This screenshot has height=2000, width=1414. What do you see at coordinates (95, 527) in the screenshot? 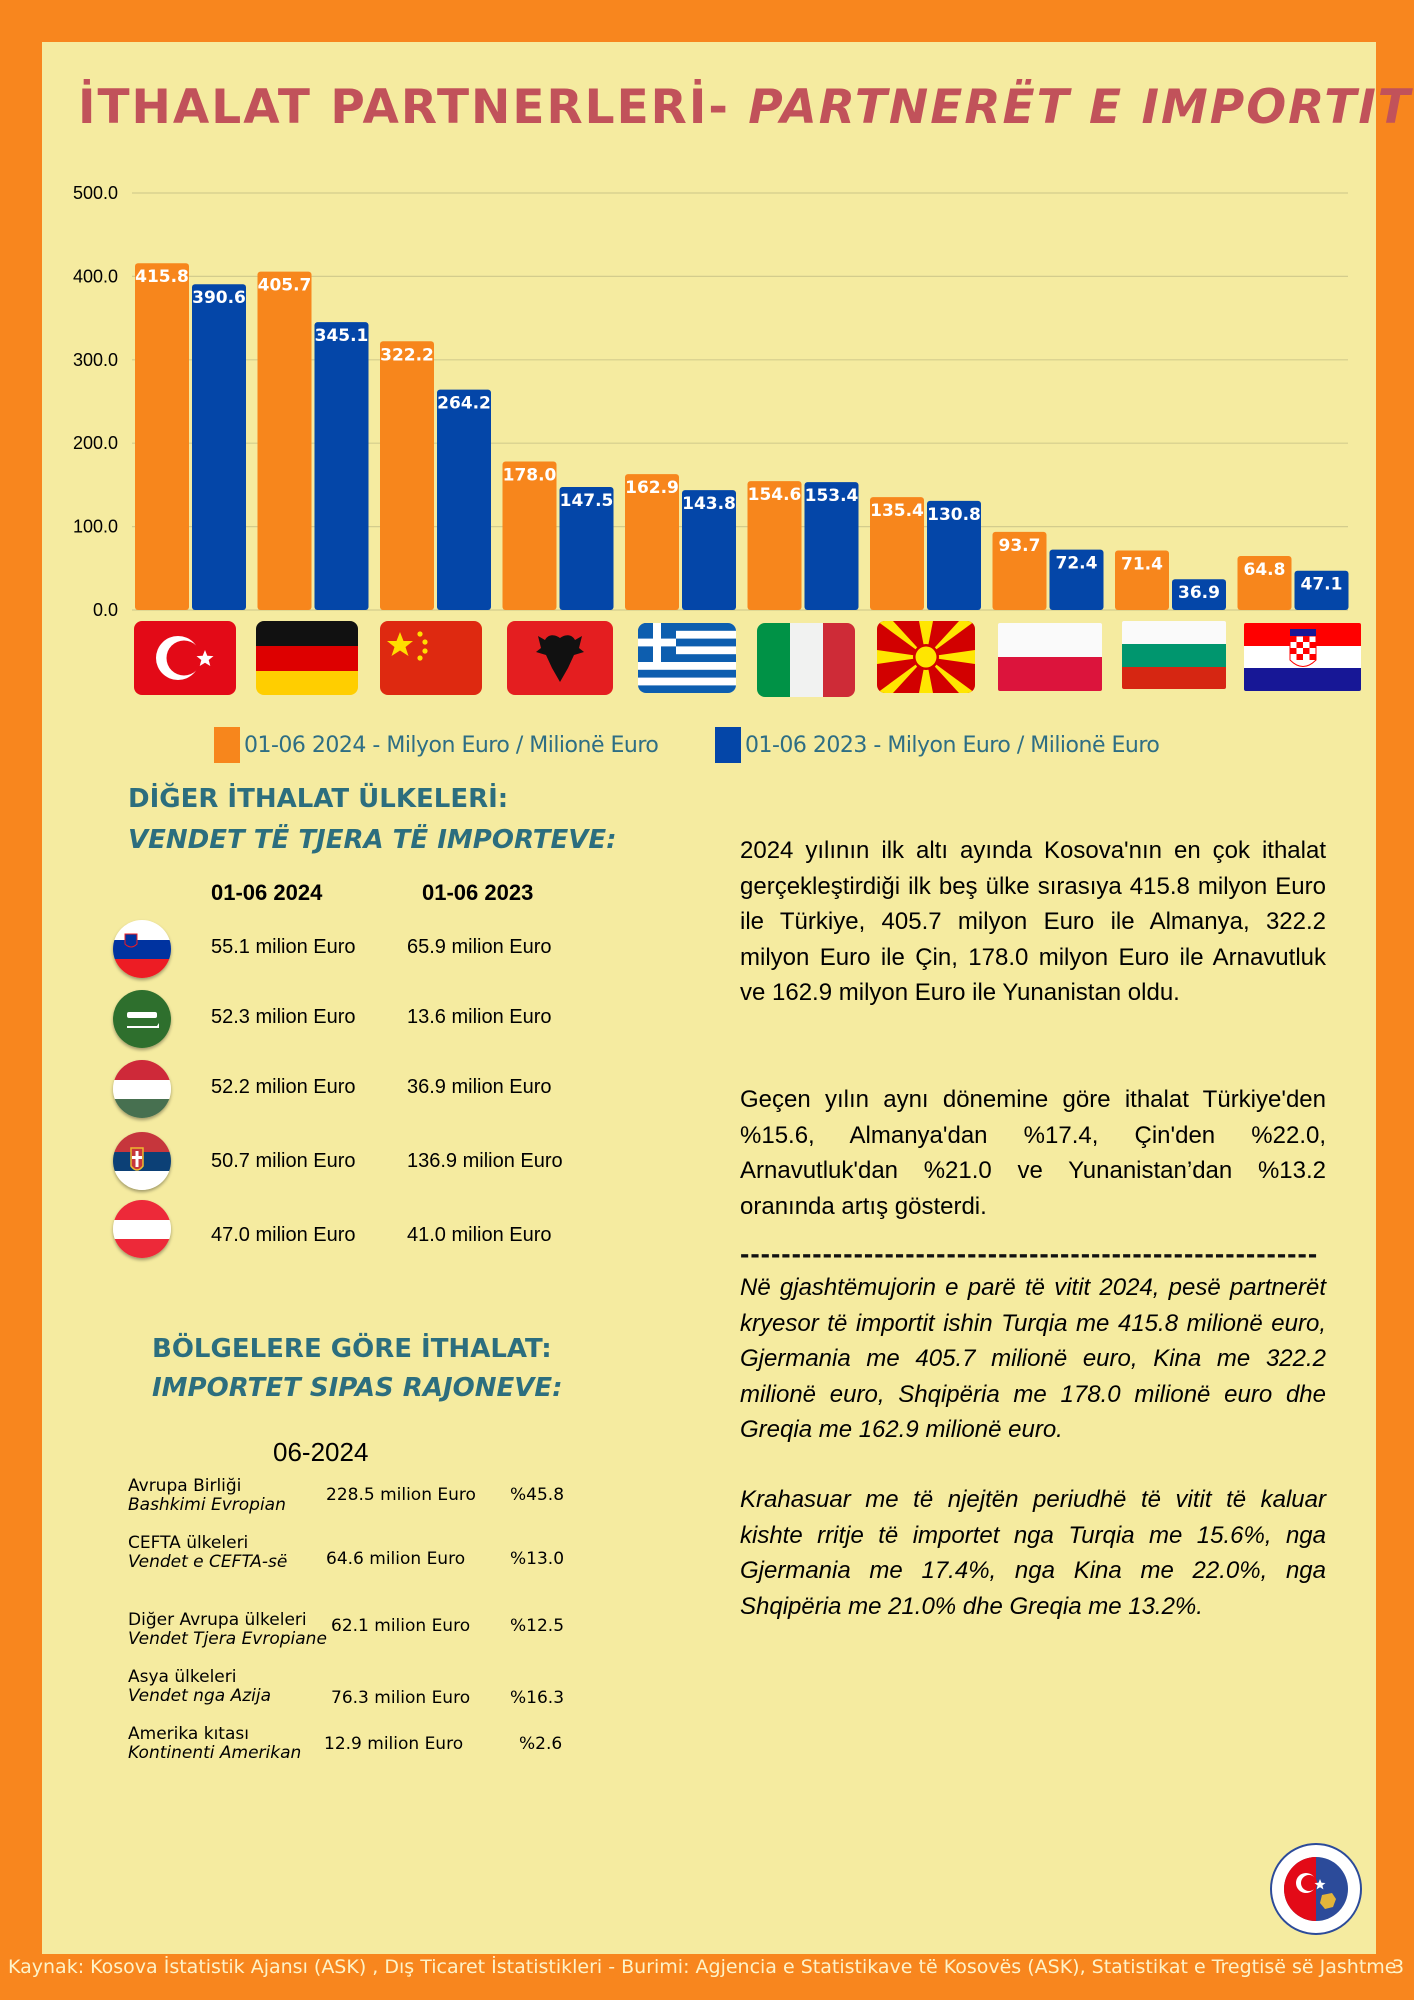
I see `y-tick-label: 100.0` at bounding box center [95, 527].